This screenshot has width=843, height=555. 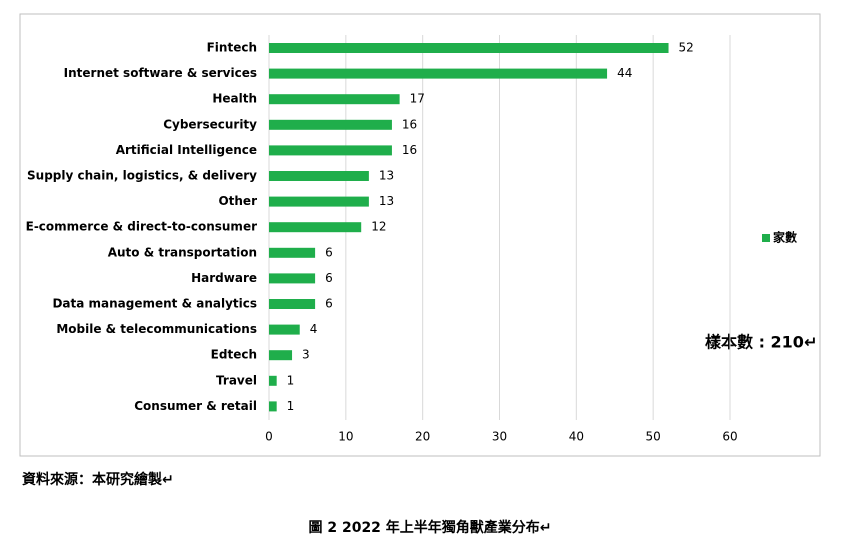 I want to click on legend-label: 家數, so click(x=785, y=237).